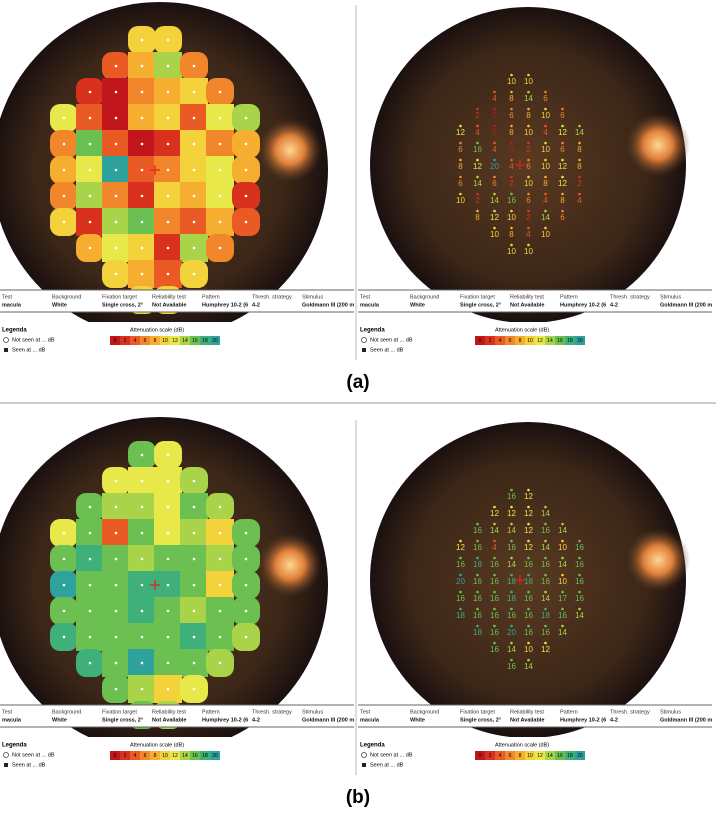 The image size is (716, 813). Describe the element at coordinates (225, 720) in the screenshot. I see `info-value: Humphrey 10-2 (6` at that location.